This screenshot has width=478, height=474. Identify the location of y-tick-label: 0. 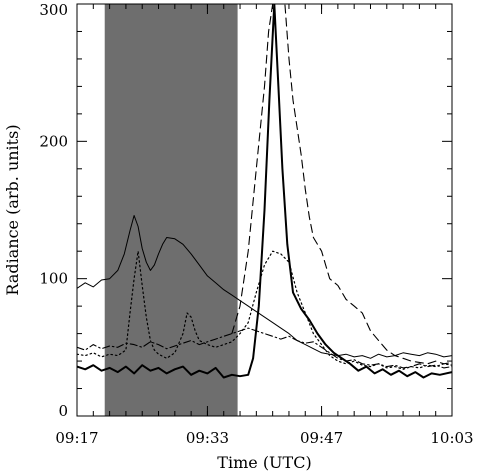
(63, 411).